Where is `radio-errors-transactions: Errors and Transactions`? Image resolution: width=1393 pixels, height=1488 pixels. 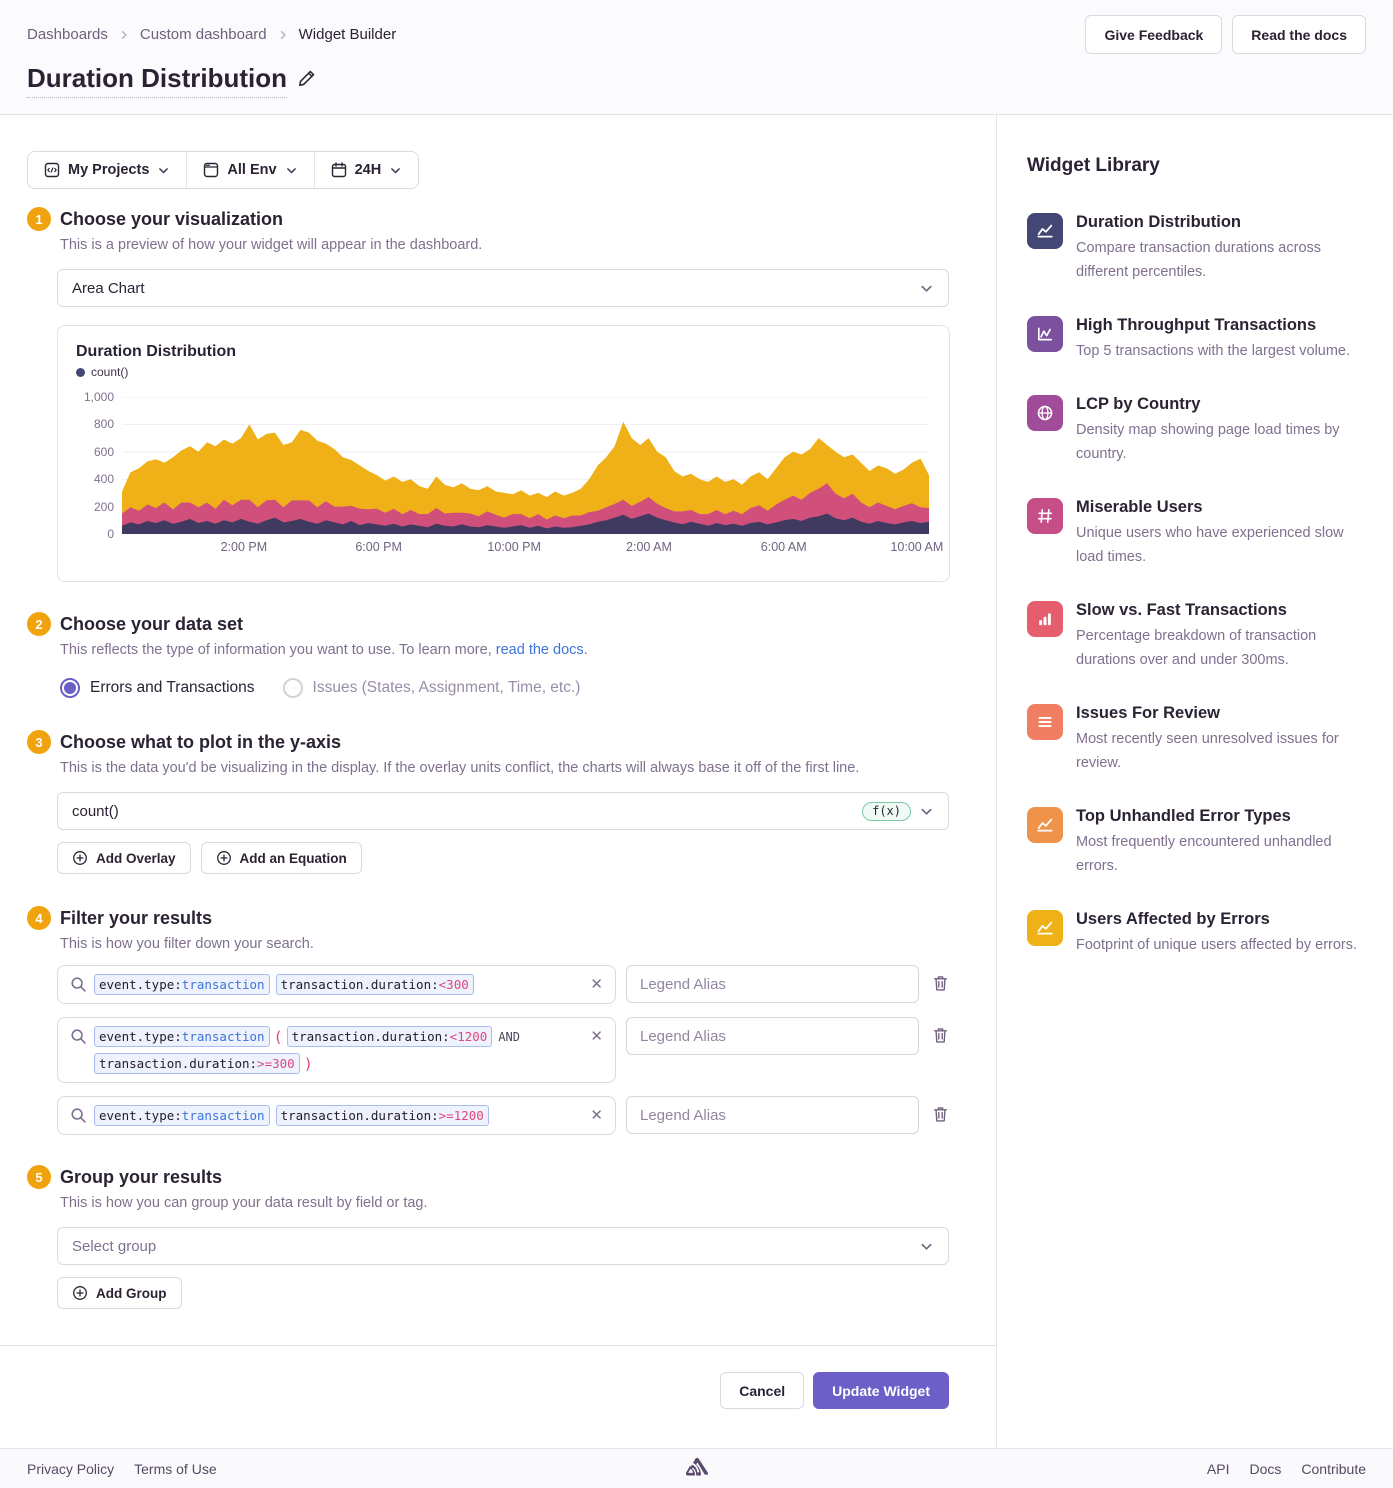
radio-errors-transactions: Errors and Transactions is located at coordinates (157, 688).